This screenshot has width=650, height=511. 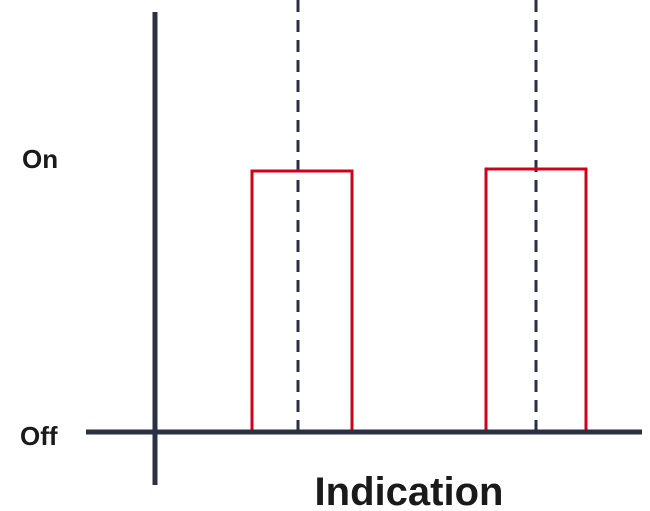 I want to click on x-axis-label: Indication, so click(x=409, y=490).